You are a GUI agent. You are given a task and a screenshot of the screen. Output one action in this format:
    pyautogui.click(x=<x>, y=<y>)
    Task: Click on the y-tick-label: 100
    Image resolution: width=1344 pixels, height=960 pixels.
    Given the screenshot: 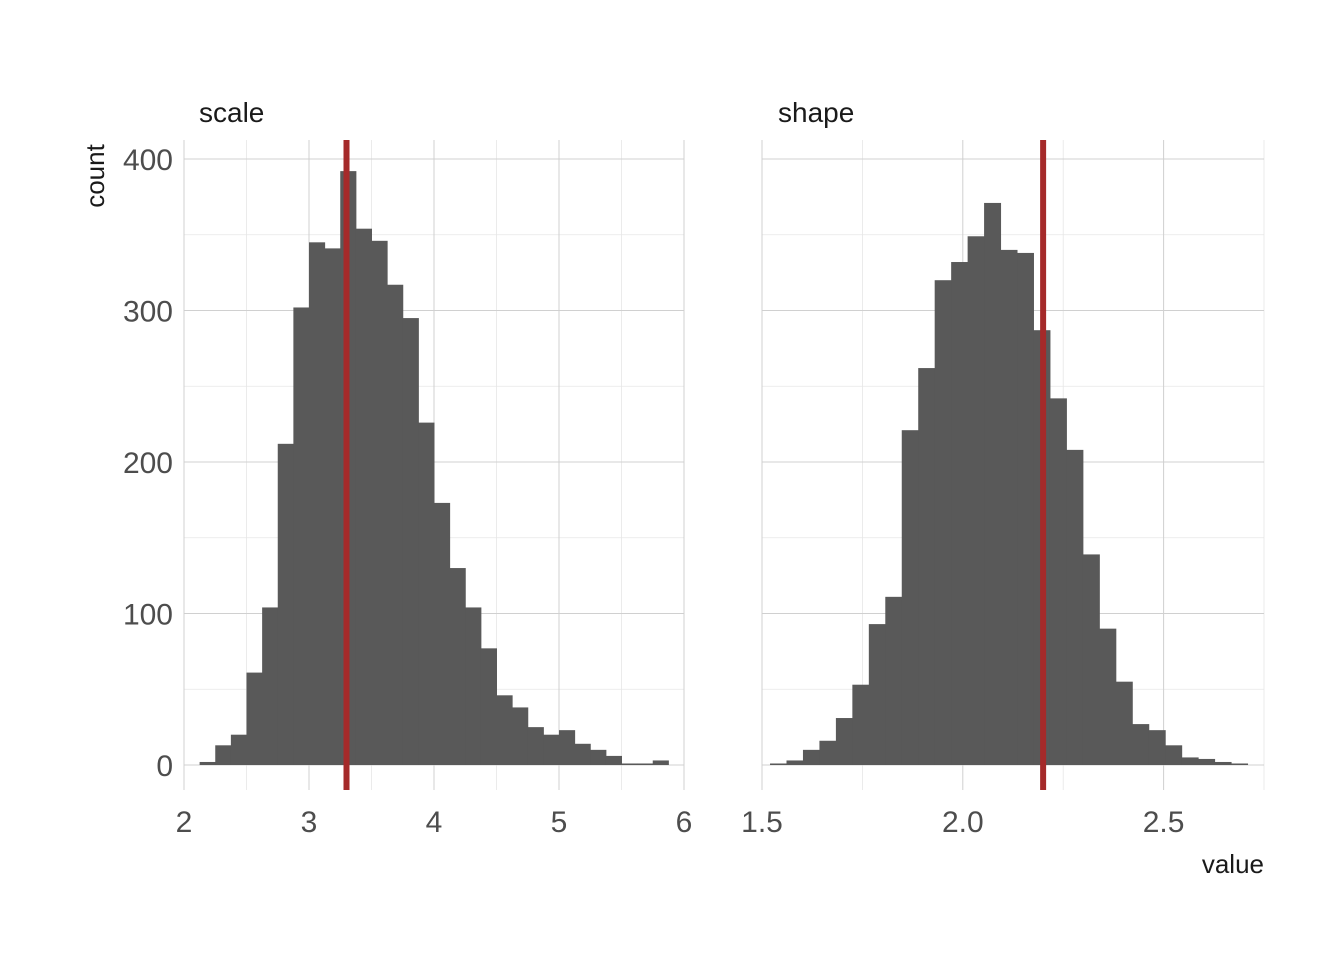 What is the action you would take?
    pyautogui.click(x=148, y=615)
    